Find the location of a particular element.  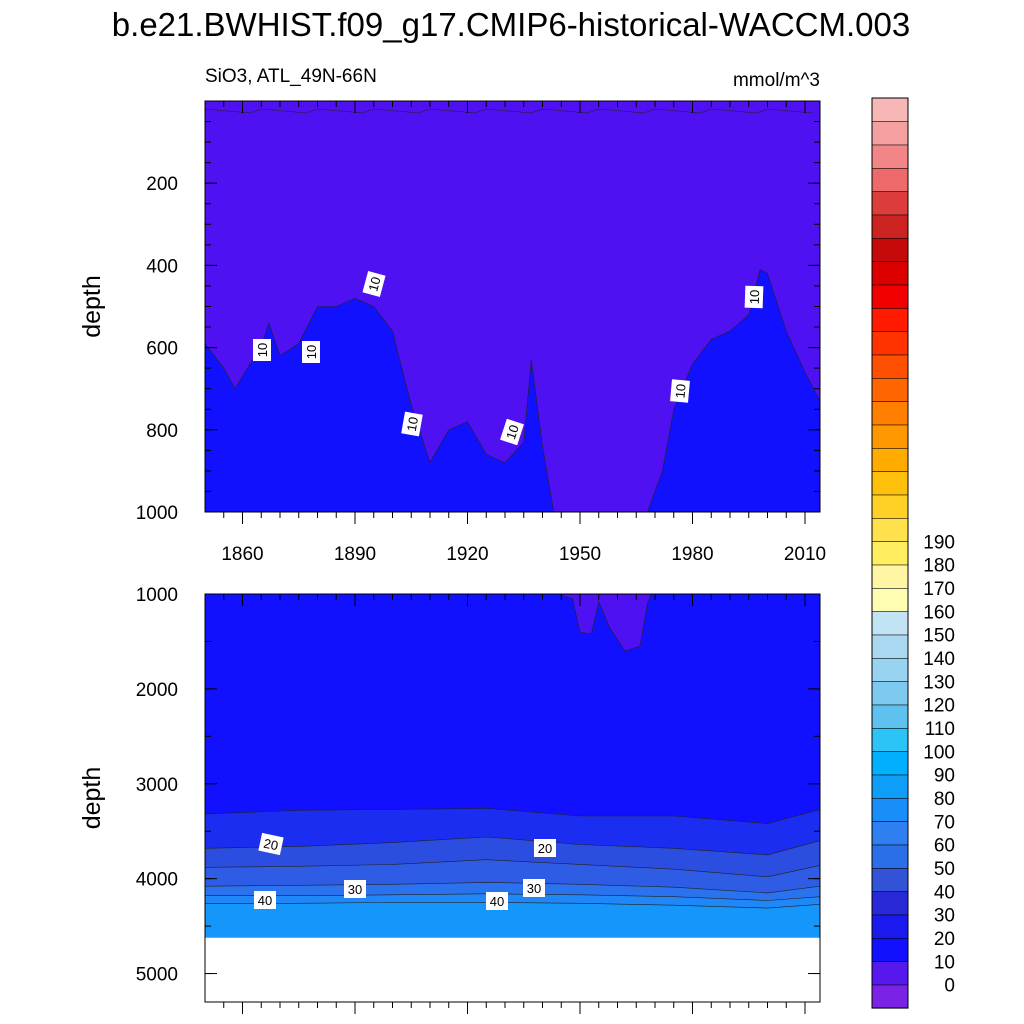

y-tick-label: 5000 is located at coordinates (157, 975).